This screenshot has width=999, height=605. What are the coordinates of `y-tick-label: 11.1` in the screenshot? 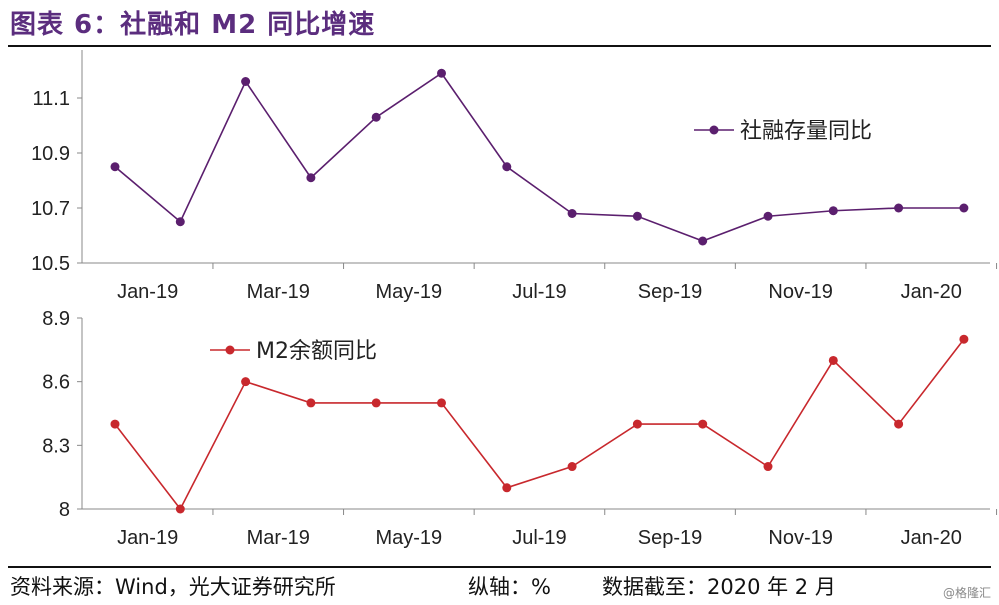 It's located at (51, 99).